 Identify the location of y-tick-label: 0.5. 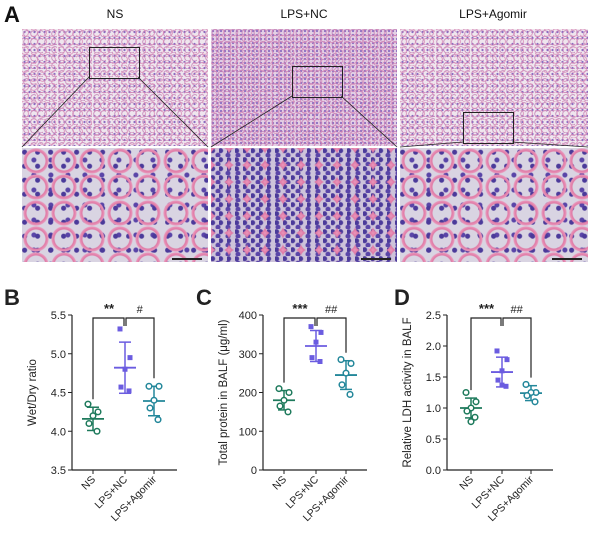
(433, 440).